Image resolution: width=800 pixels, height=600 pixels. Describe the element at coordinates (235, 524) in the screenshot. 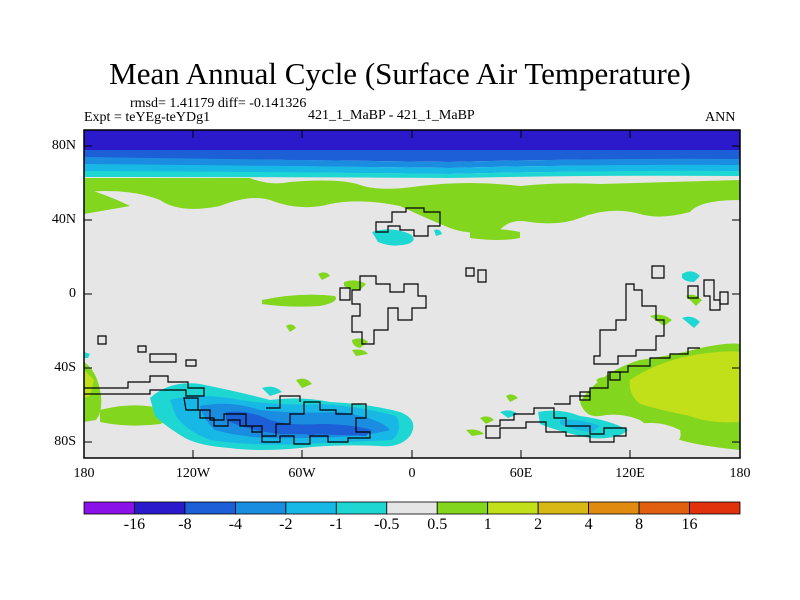

I see `colorbar-label: -4` at that location.